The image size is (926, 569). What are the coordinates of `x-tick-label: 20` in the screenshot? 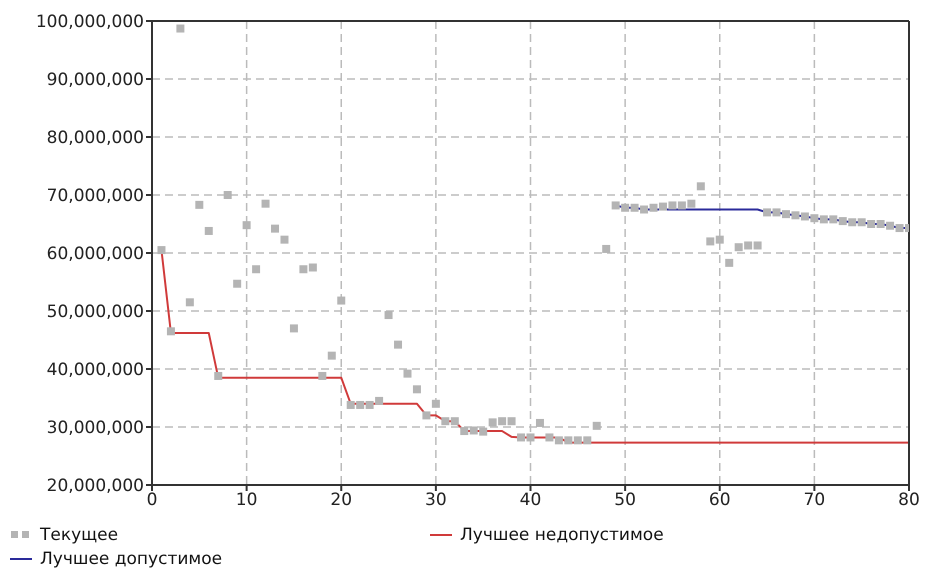 It's located at (341, 500).